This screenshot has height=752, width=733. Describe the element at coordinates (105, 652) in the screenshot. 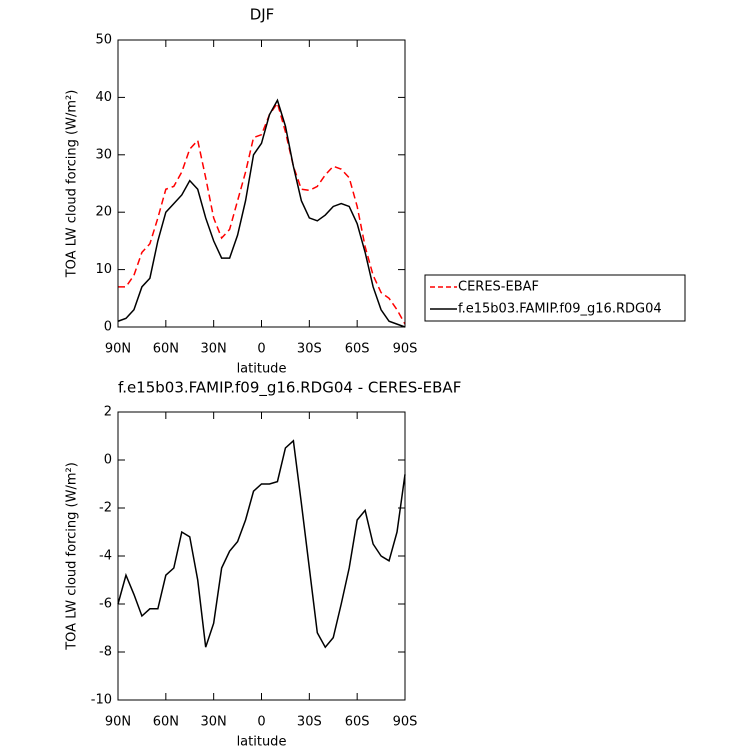

I see `y-tick-label: -8` at that location.